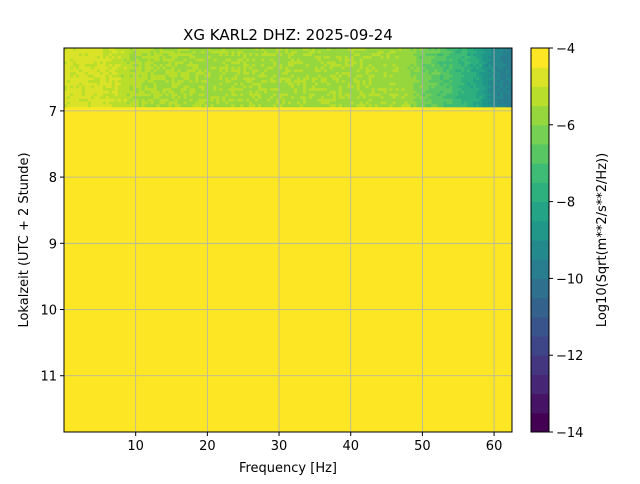 This screenshot has height=484, width=640. I want to click on colorbar-tick-label: −6, so click(565, 126).